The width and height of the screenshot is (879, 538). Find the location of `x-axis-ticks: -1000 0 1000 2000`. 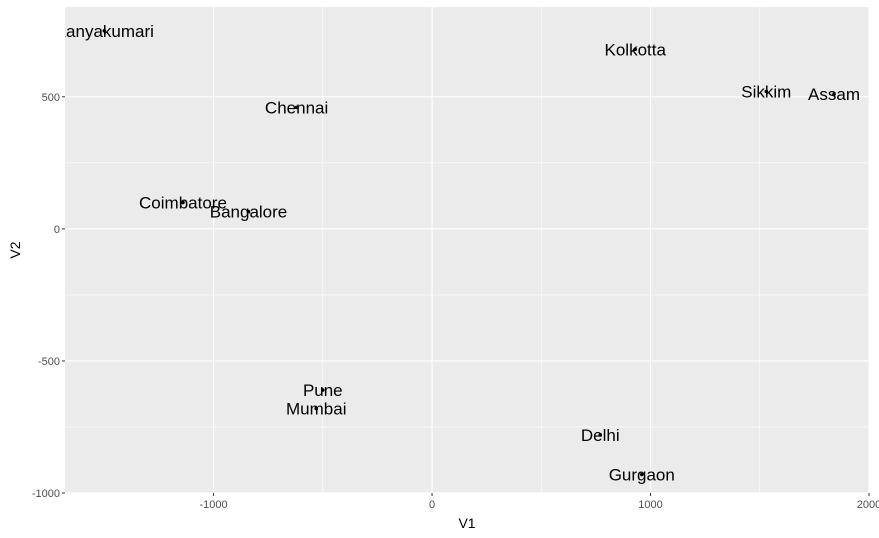

x-axis-ticks: -1000 0 1000 2000 is located at coordinates (539, 502).